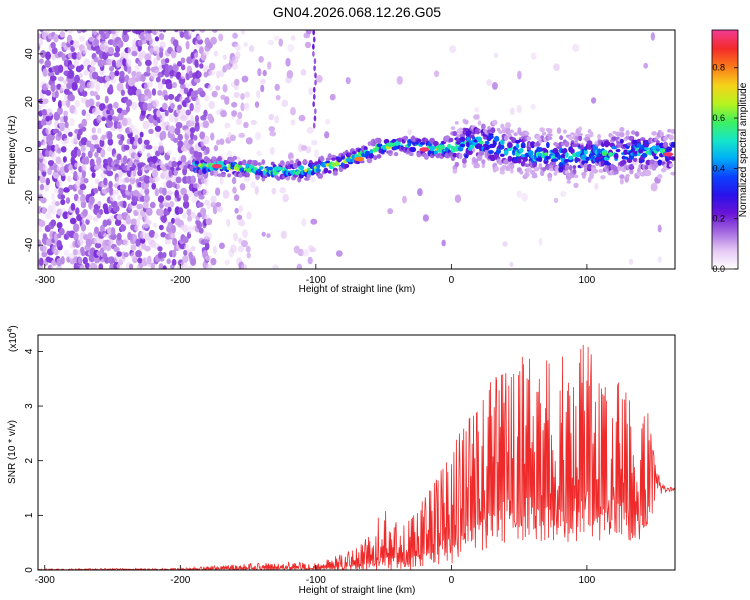  What do you see at coordinates (29, 351) in the screenshot?
I see `y-tick-label: 4` at bounding box center [29, 351].